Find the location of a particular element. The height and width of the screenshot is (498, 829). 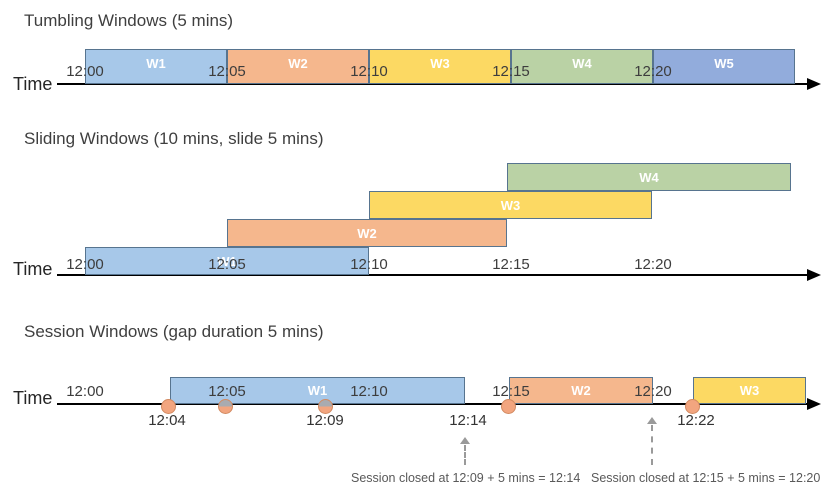

session-window-w3-label: W3 is located at coordinates (749, 390).